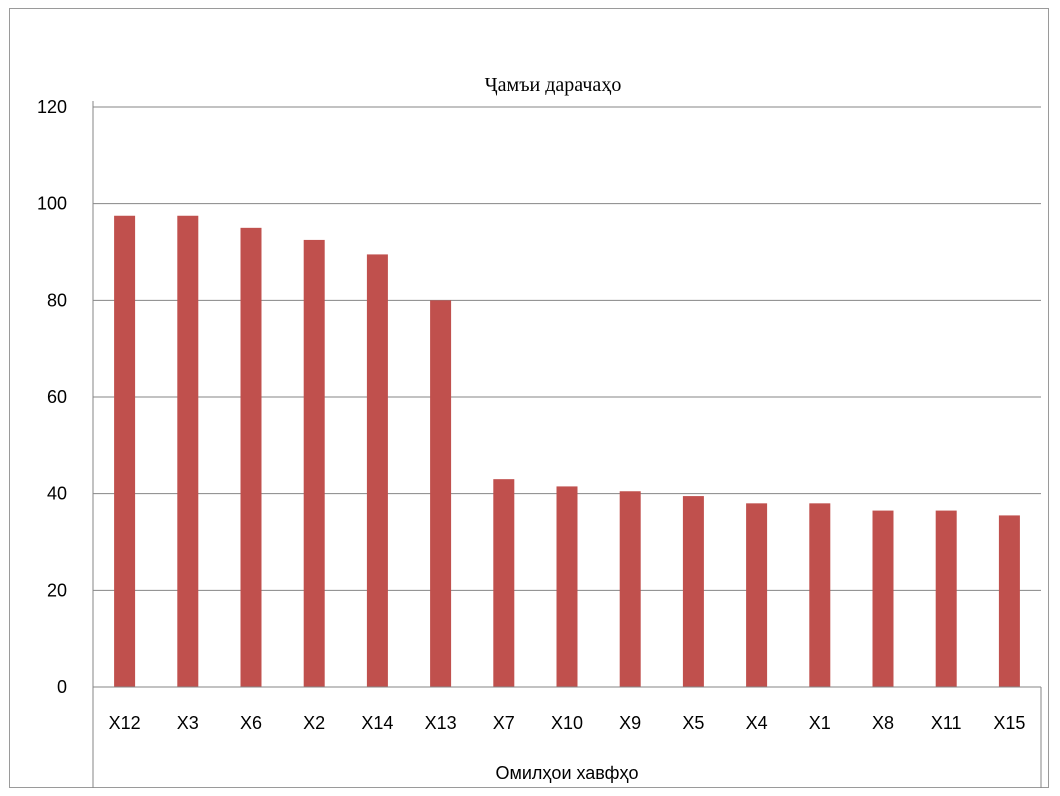  What do you see at coordinates (441, 493) in the screenshot?
I see `bar-x13` at bounding box center [441, 493].